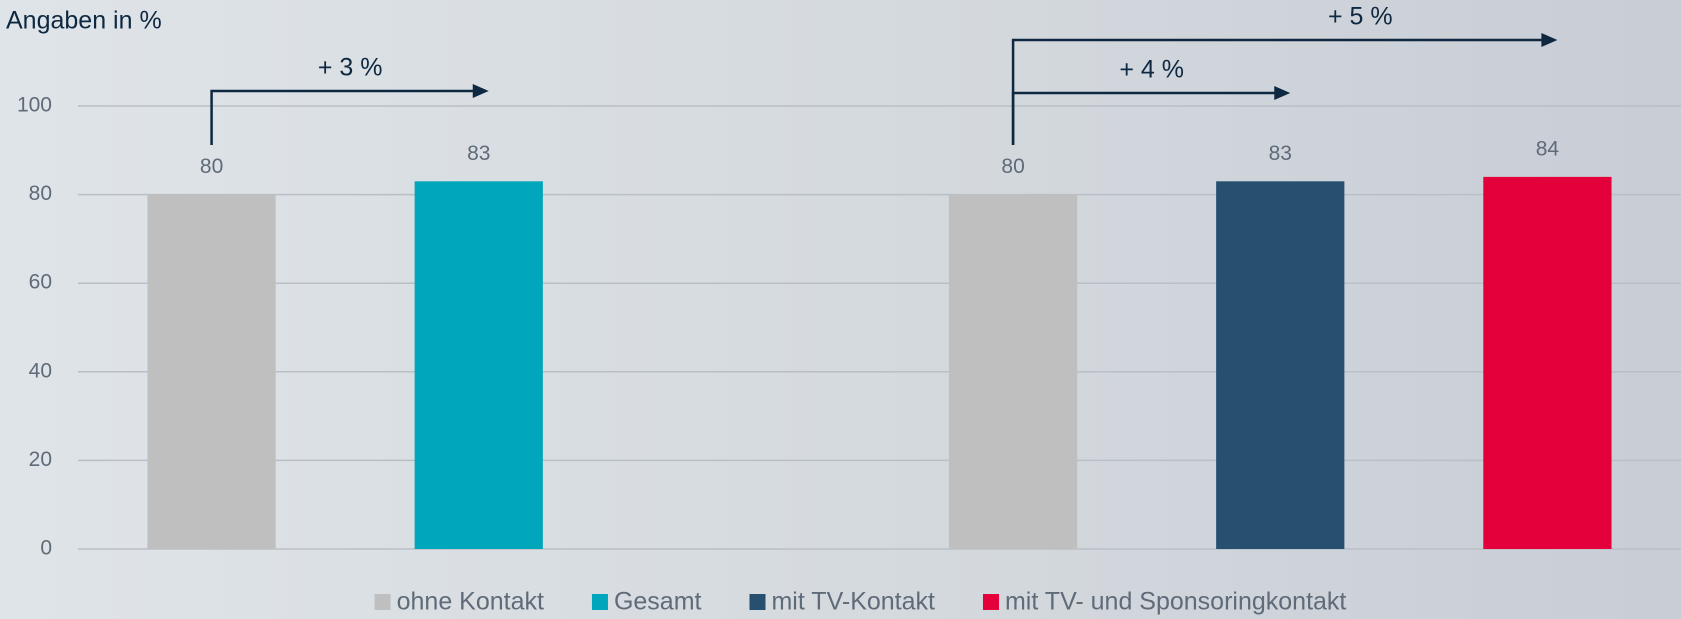  What do you see at coordinates (1175, 602) in the screenshot?
I see `legend-label: mit TV- und Sponsoringkontakt` at bounding box center [1175, 602].